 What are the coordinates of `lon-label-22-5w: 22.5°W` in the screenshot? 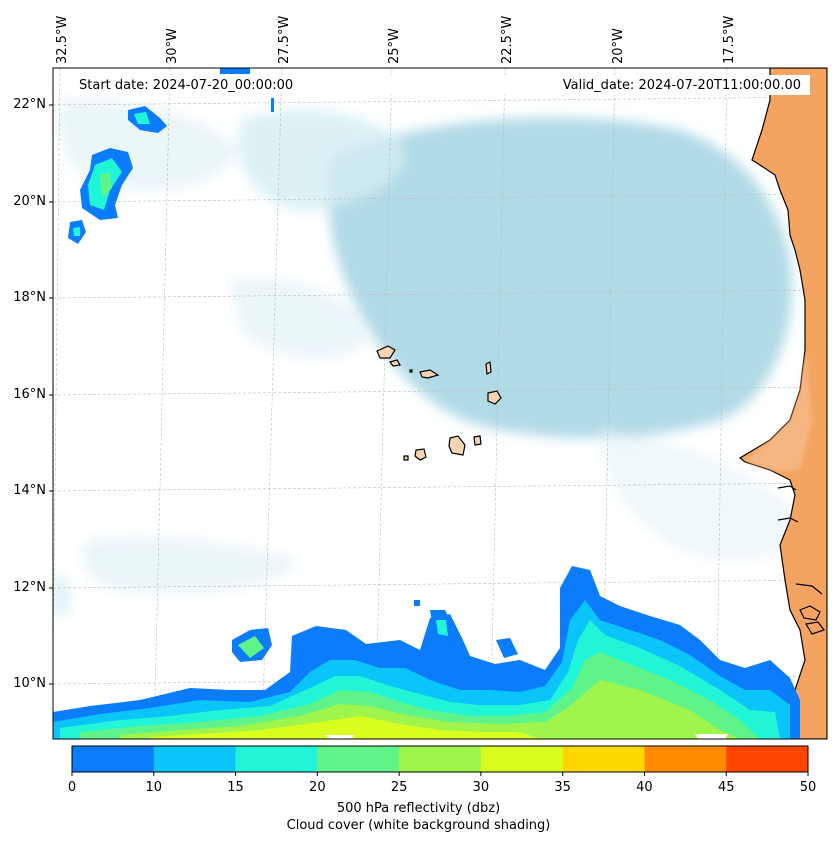 It's located at (507, 39).